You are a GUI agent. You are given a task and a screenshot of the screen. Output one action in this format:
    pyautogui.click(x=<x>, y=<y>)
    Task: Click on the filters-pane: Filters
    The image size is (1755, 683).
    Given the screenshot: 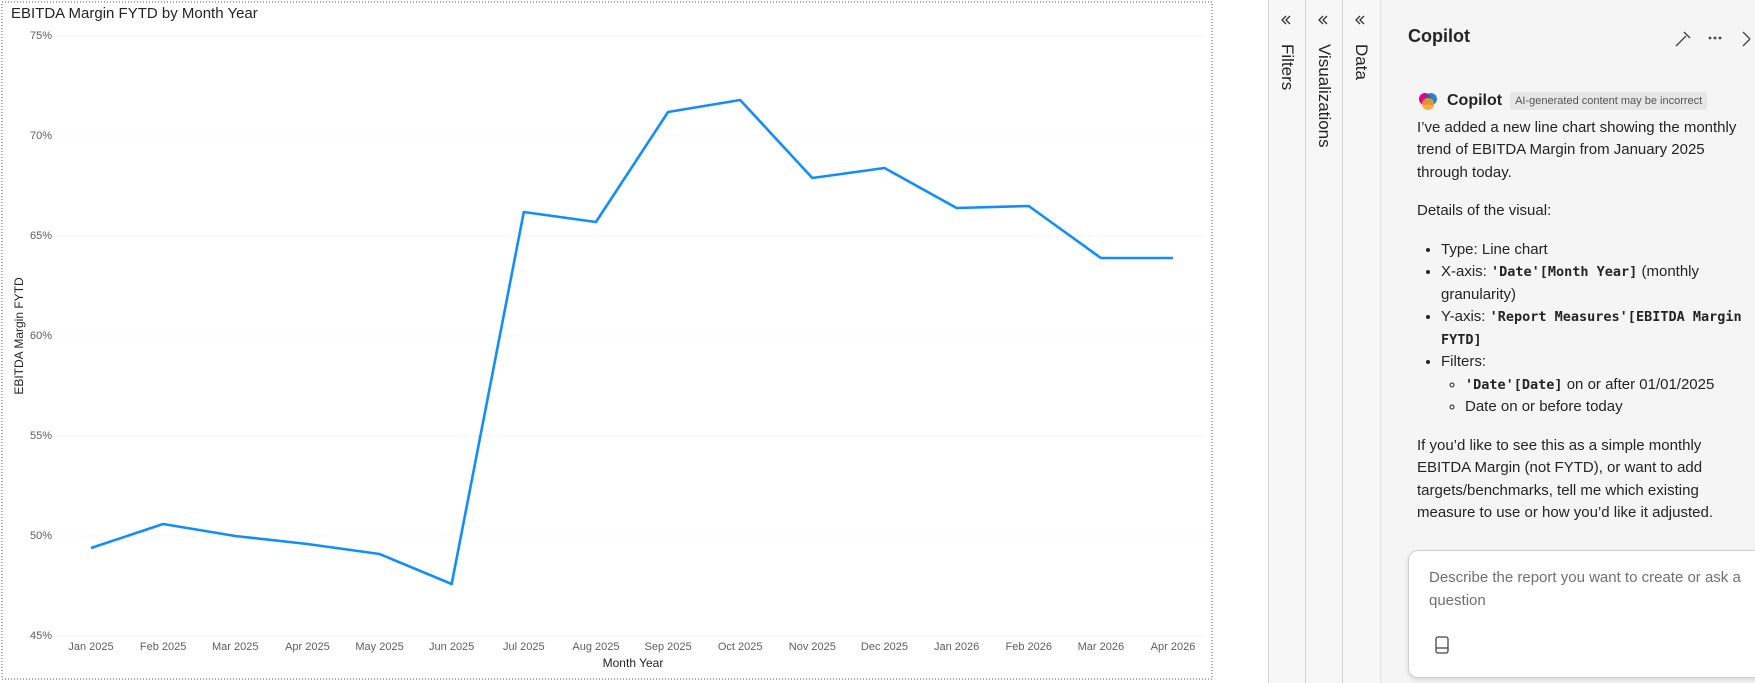 What is the action you would take?
    pyautogui.click(x=1287, y=341)
    